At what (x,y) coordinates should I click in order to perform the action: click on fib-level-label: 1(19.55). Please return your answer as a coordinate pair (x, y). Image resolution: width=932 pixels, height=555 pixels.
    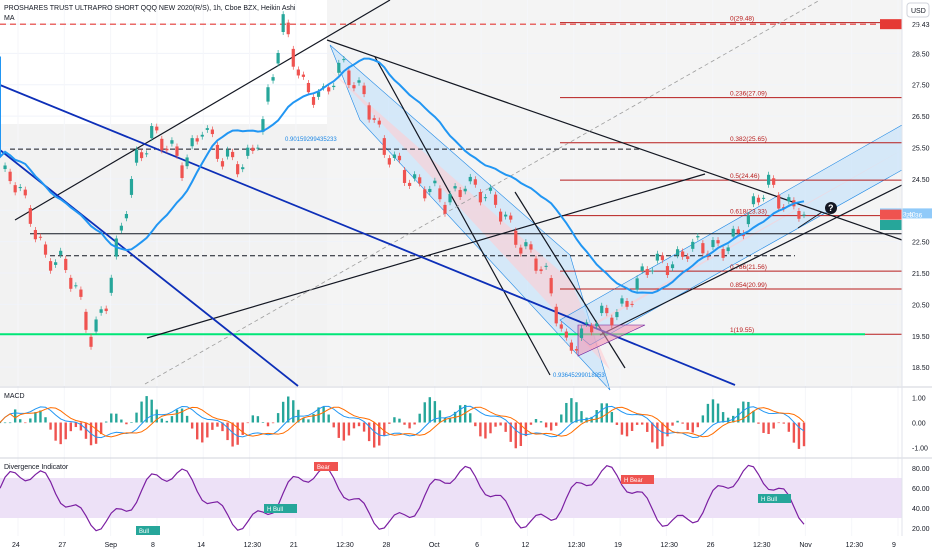
    Looking at the image, I should click on (742, 330).